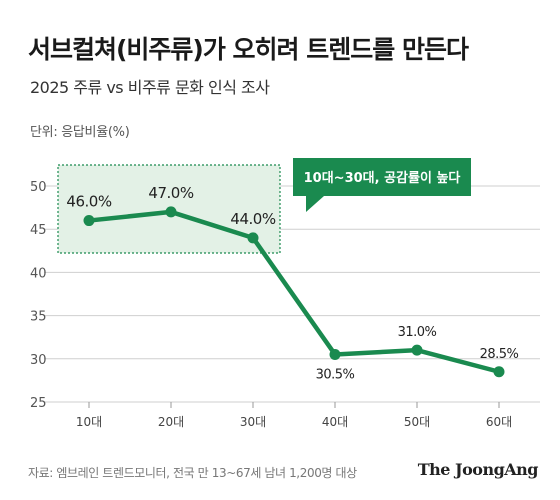 Image resolution: width=560 pixels, height=500 pixels. Describe the element at coordinates (499, 422) in the screenshot. I see `x-tick-label: 60대` at that location.